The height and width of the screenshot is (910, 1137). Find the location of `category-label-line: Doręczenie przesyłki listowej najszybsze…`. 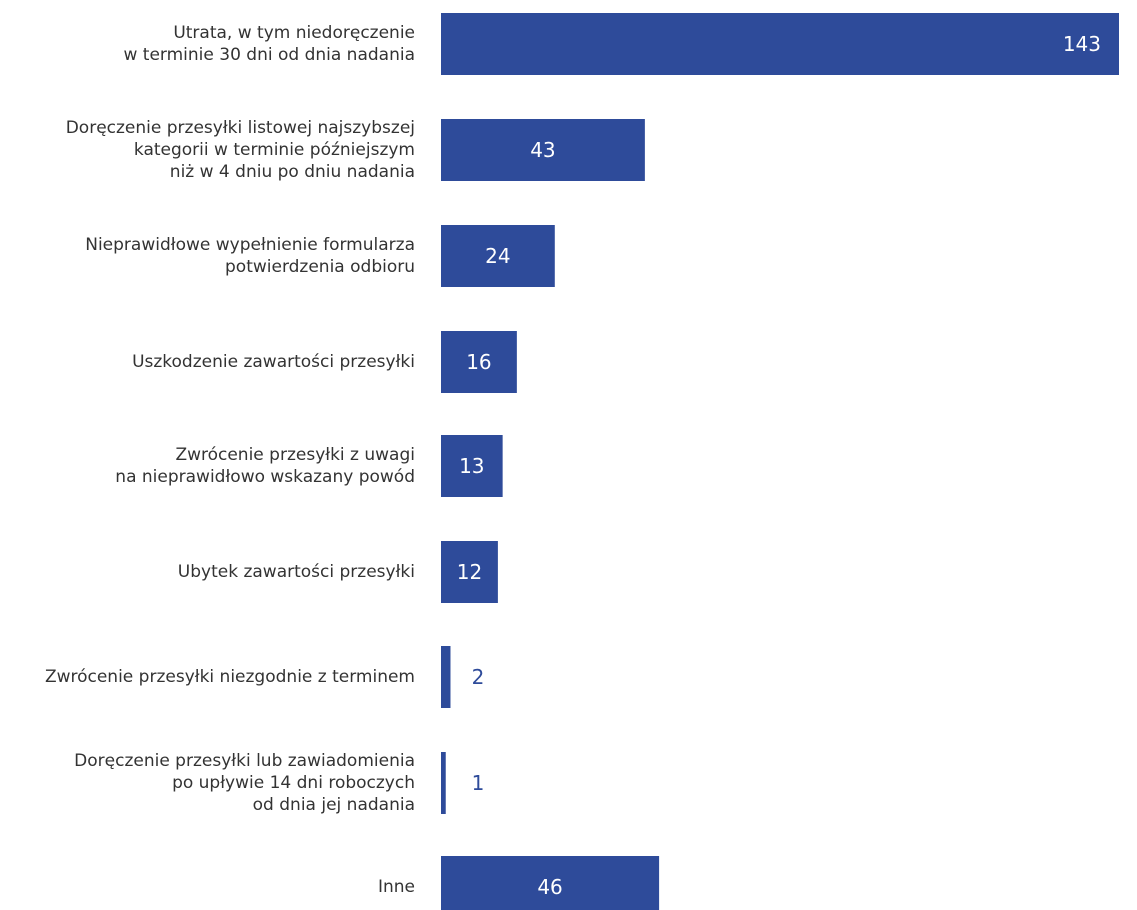

category-label-line: Doręczenie przesyłki listowej najszybsze… is located at coordinates (240, 128).